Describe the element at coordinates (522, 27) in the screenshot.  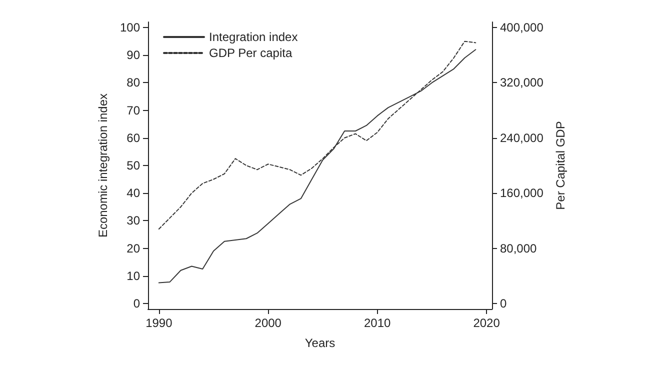
I see `y2-tick-label: 400,000` at that location.